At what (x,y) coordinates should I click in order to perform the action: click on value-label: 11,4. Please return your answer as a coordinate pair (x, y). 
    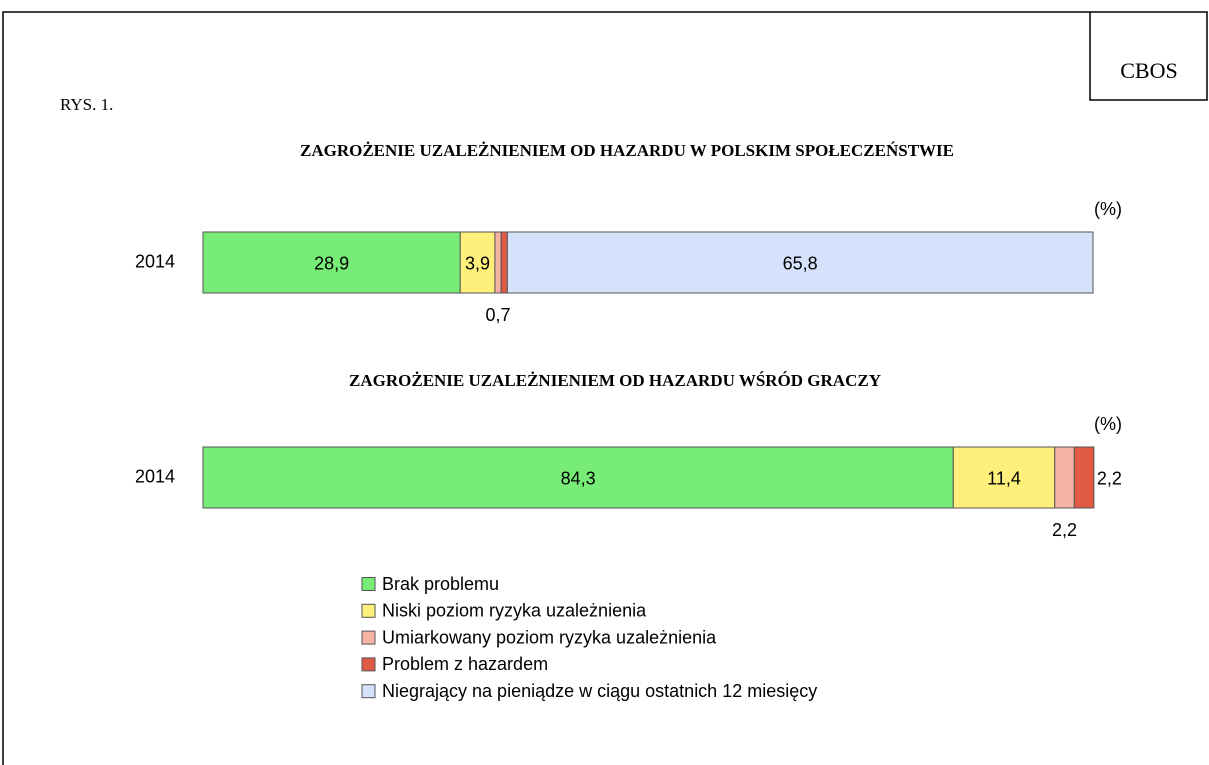
    Looking at the image, I should click on (1004, 478).